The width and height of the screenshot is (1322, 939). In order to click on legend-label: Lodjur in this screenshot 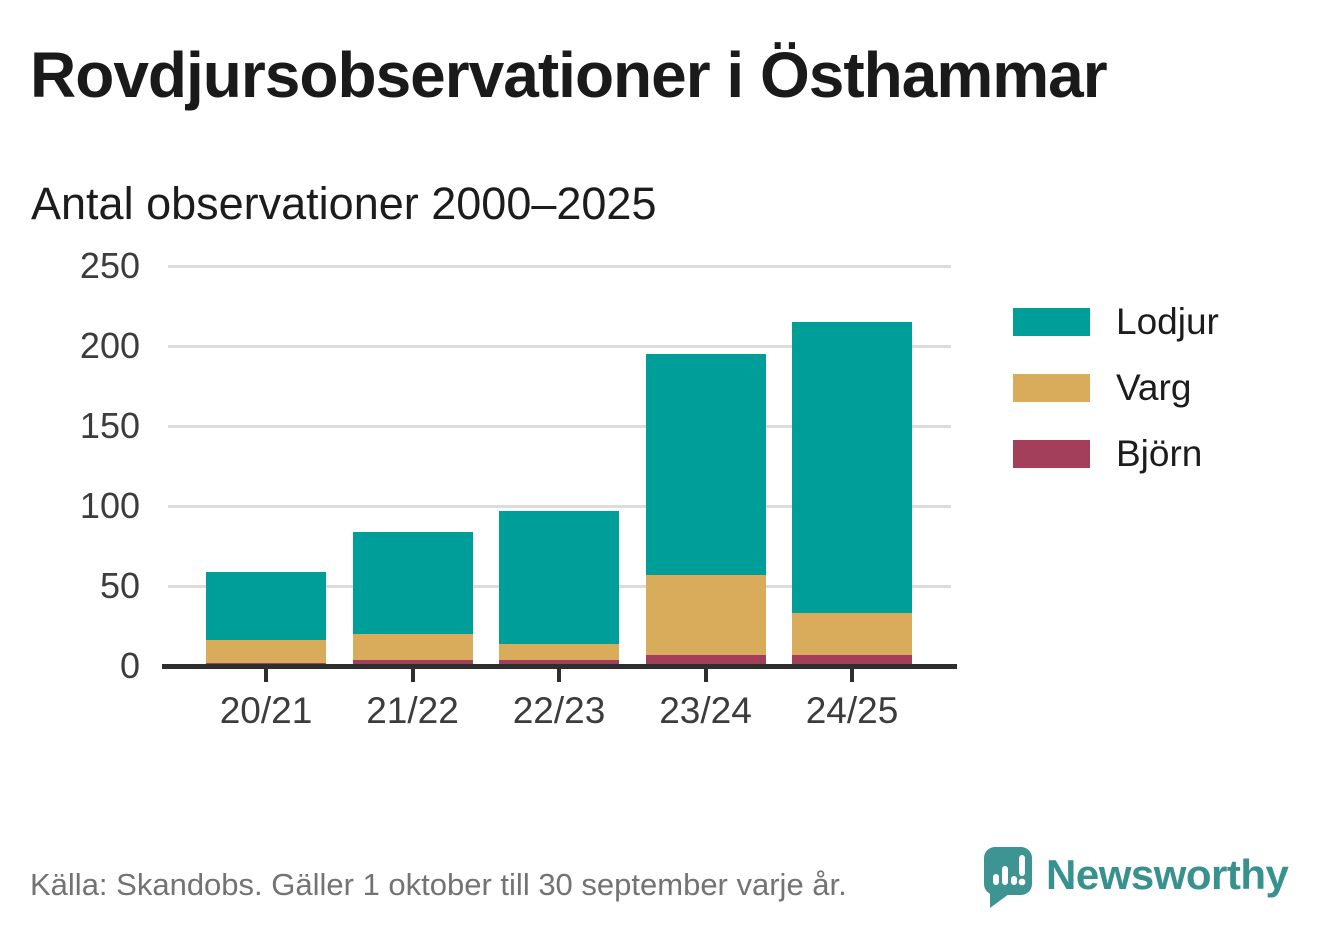, I will do `click(1167, 321)`.